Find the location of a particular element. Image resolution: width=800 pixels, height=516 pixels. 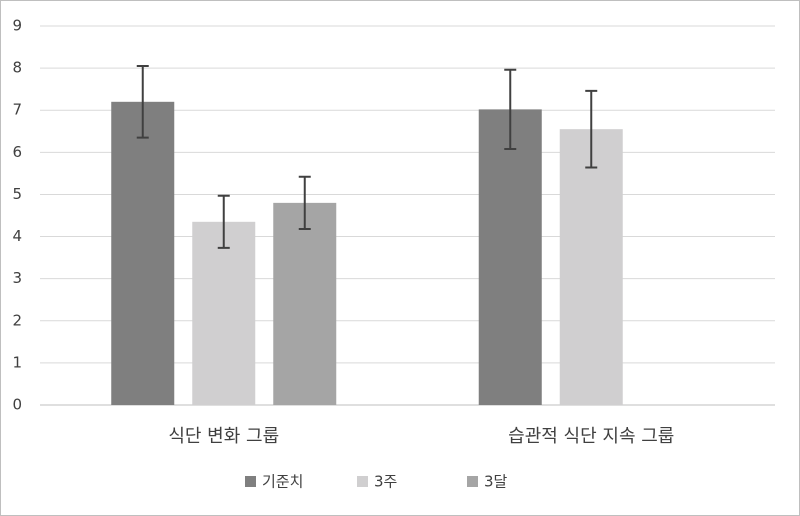

x-tick-label: 식단 변화 그룹 is located at coordinates (223, 436).